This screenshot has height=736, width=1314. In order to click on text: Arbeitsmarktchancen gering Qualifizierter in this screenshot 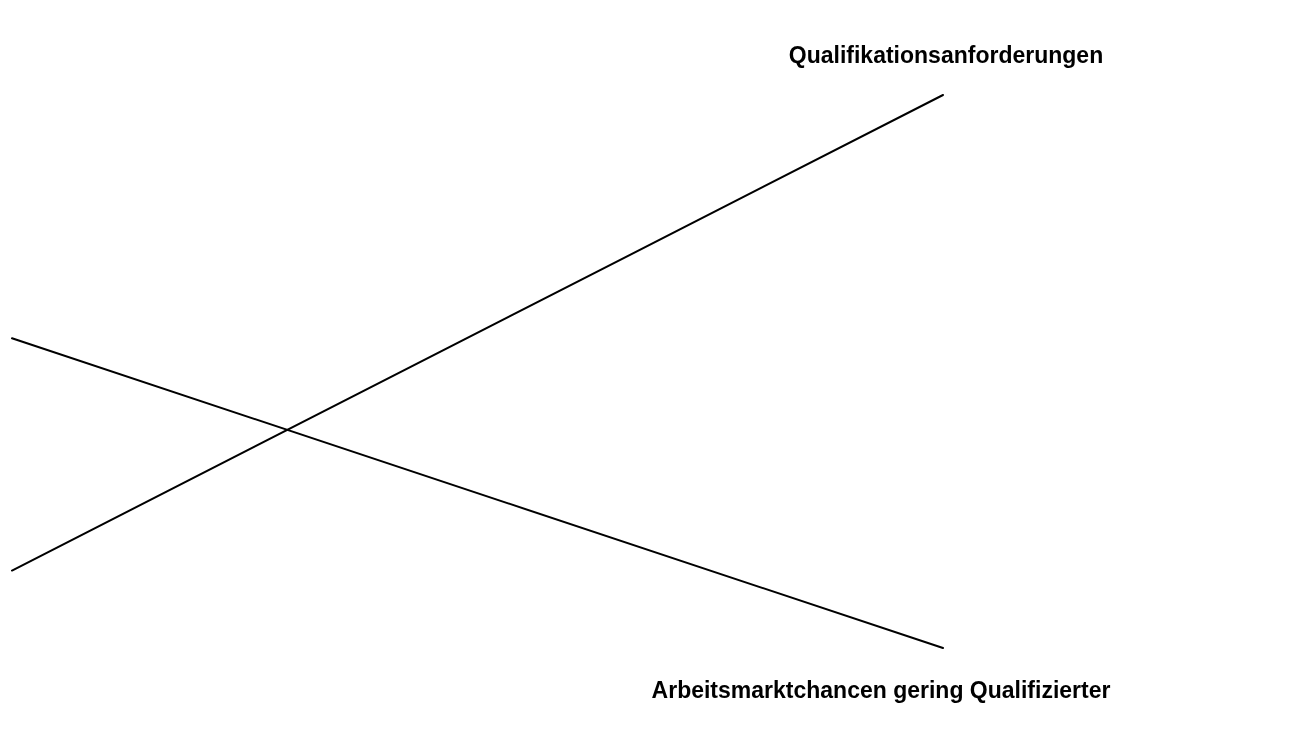, I will do `click(881, 690)`.